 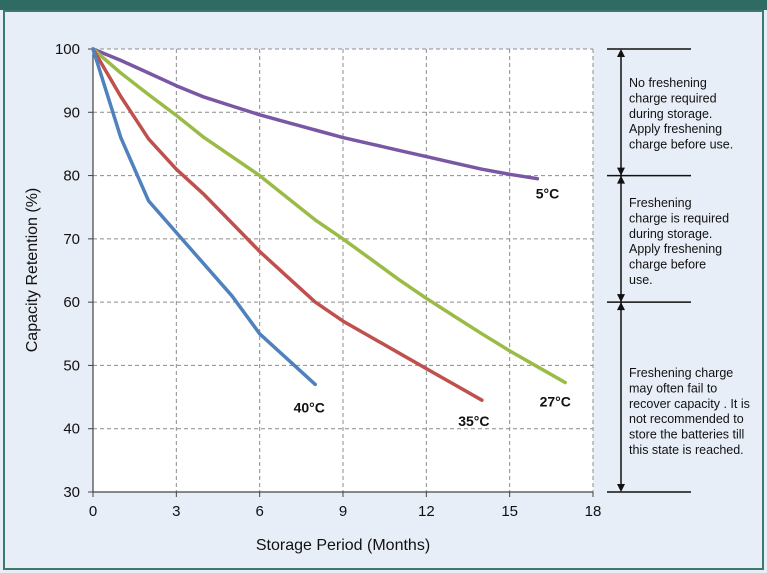 What do you see at coordinates (71, 302) in the screenshot?
I see `y-tick-label: 60` at bounding box center [71, 302].